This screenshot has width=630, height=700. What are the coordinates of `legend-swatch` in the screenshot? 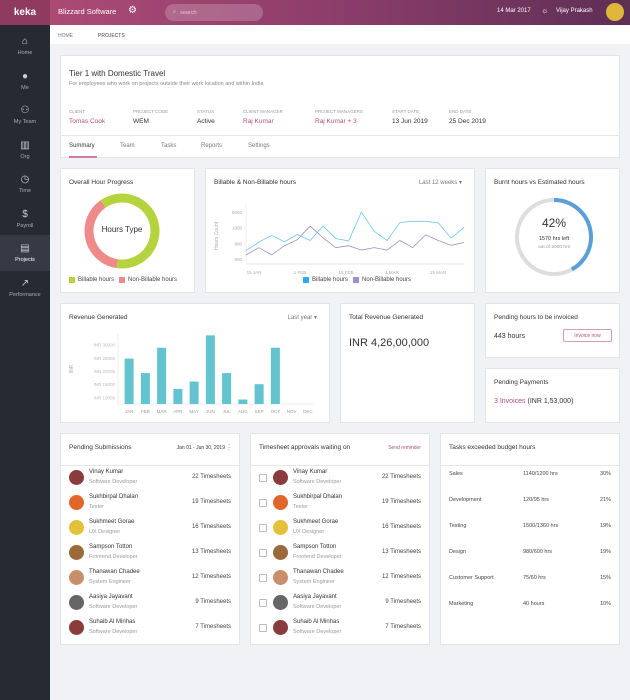 It's located at (122, 280).